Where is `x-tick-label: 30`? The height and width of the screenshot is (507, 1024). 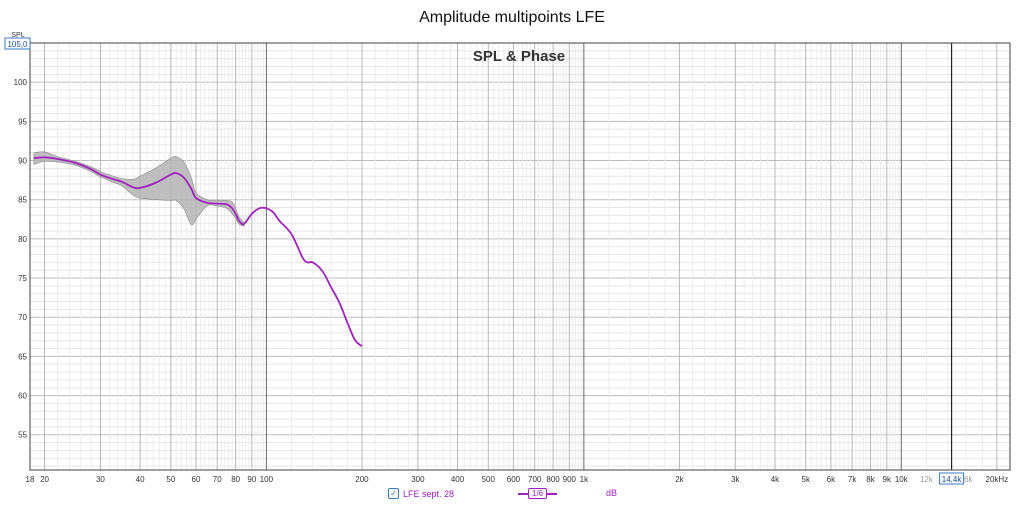
x-tick-label: 30 is located at coordinates (100, 479).